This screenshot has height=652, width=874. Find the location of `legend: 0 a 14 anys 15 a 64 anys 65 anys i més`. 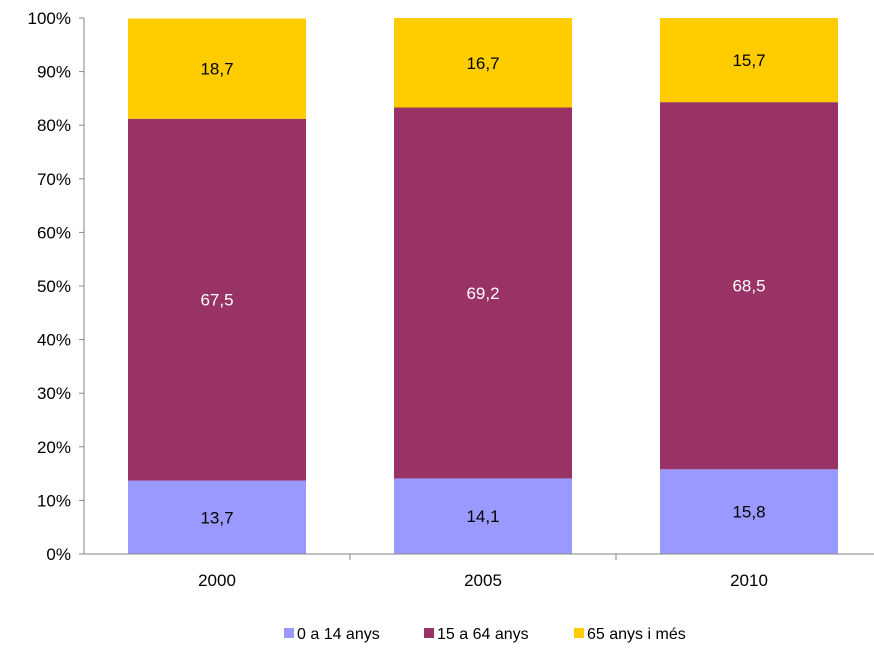

legend: 0 a 14 anys 15 a 64 anys 65 anys i més is located at coordinates (485, 634).